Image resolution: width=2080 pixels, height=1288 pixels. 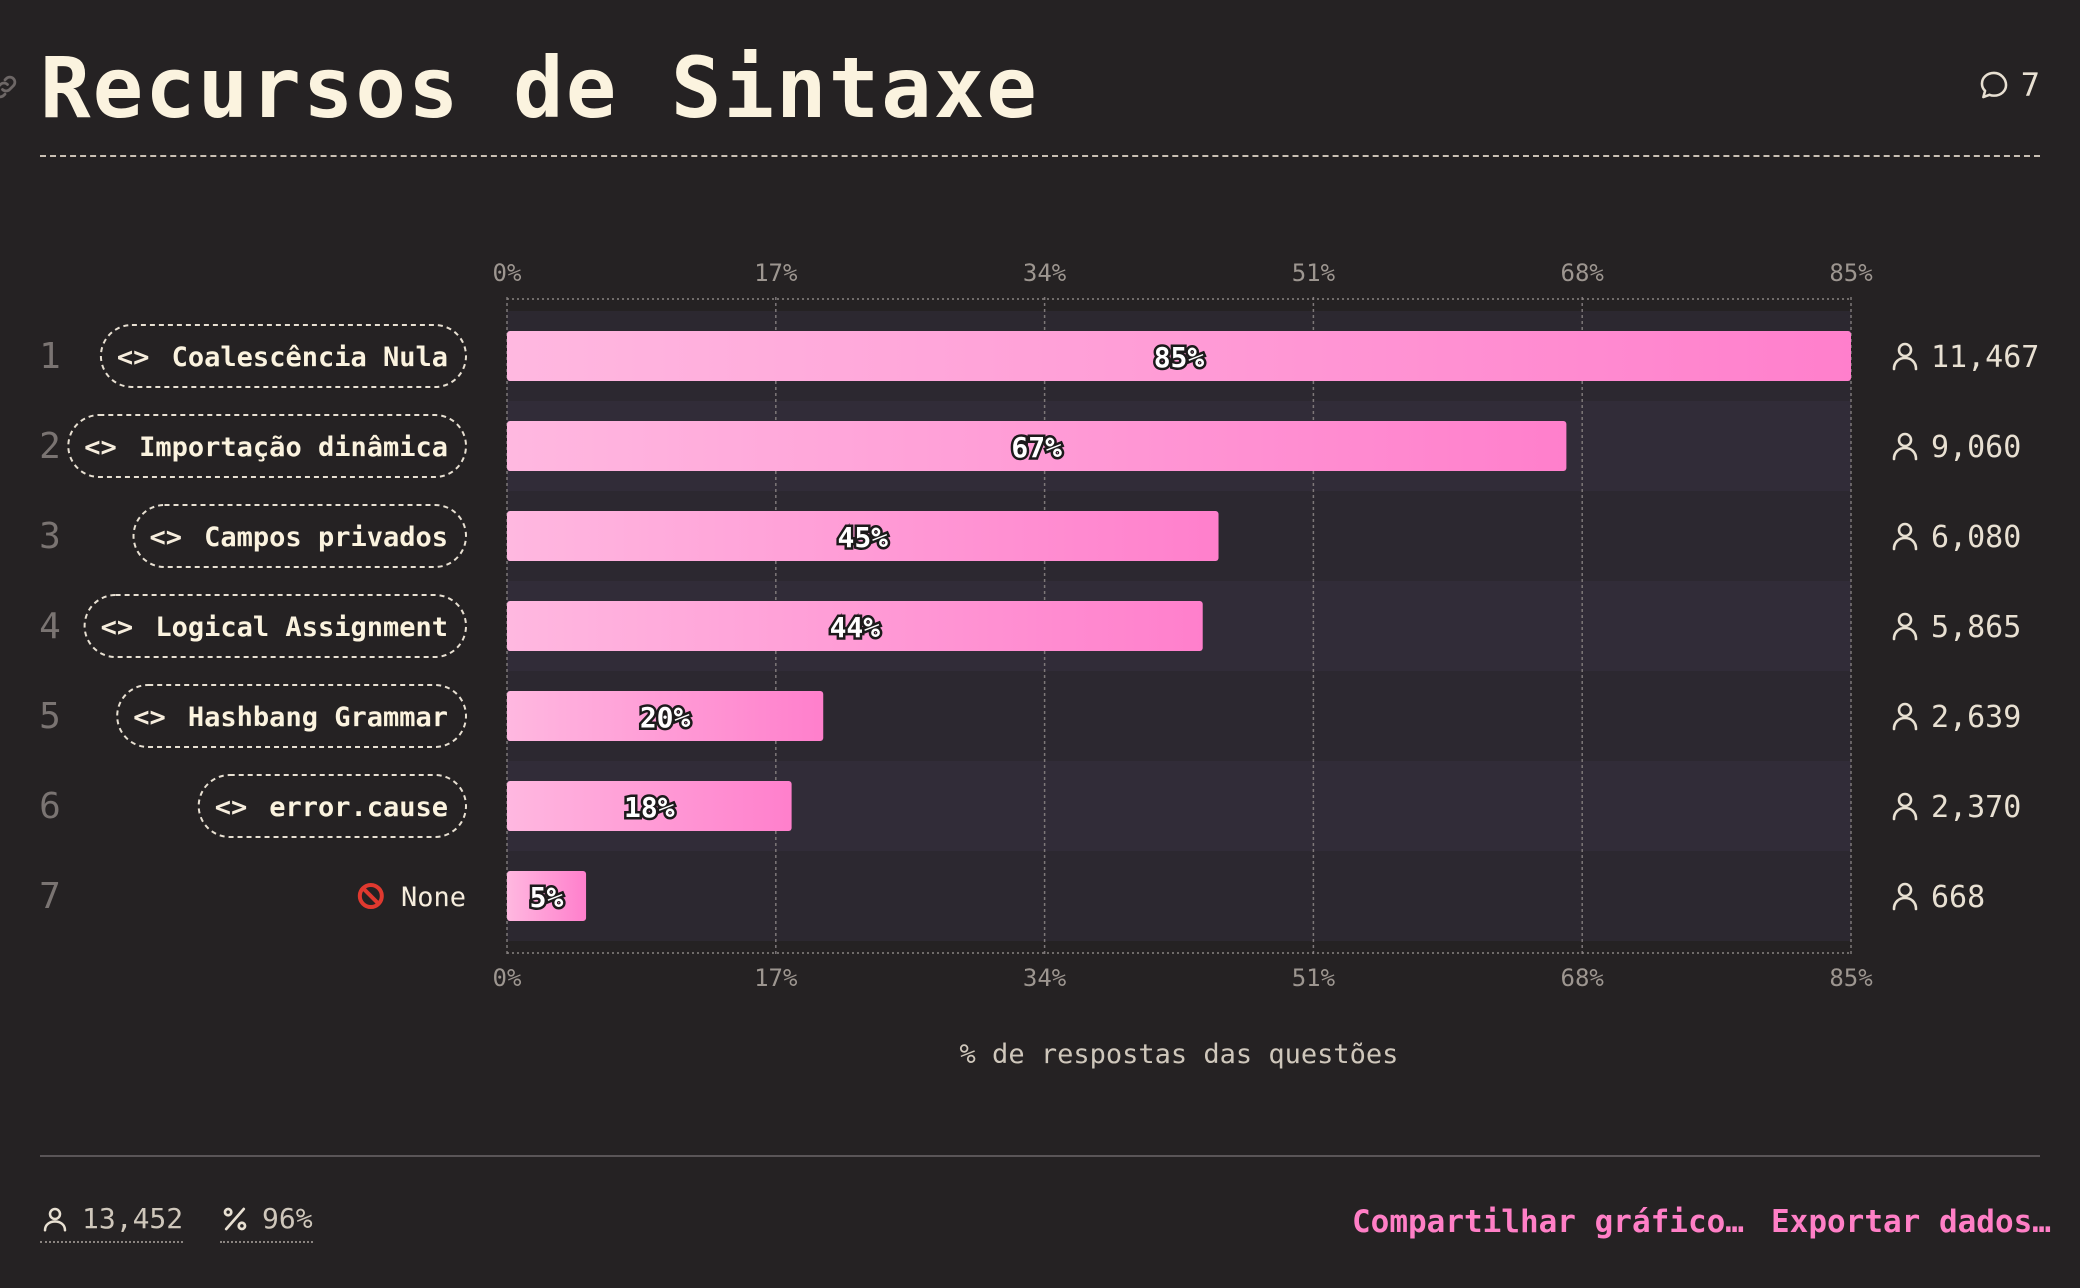 I want to click on completion-value: 96%, so click(x=287, y=1218).